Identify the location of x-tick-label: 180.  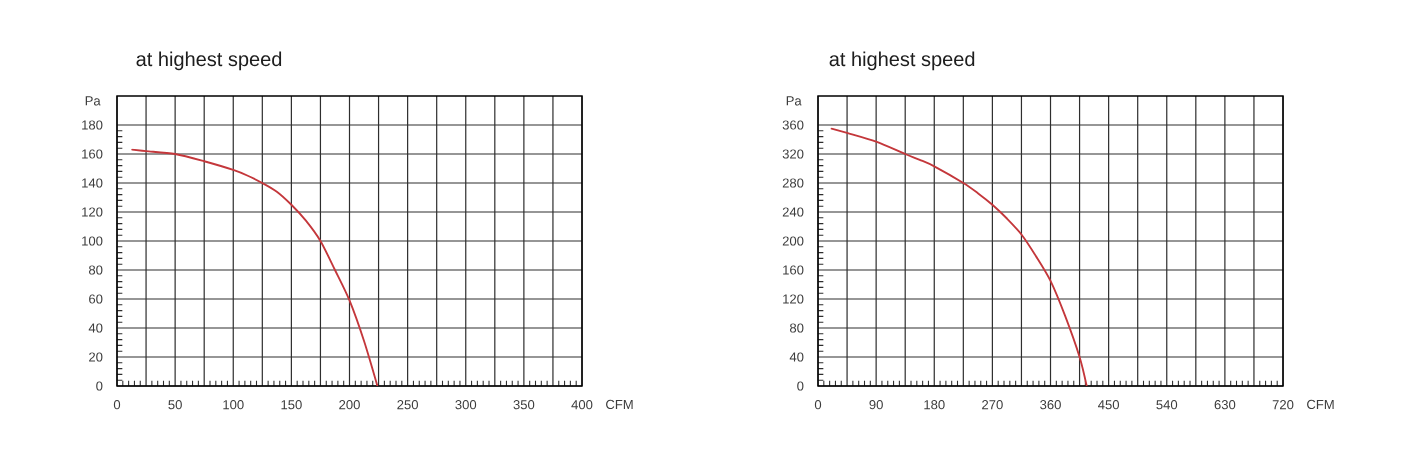
(934, 405).